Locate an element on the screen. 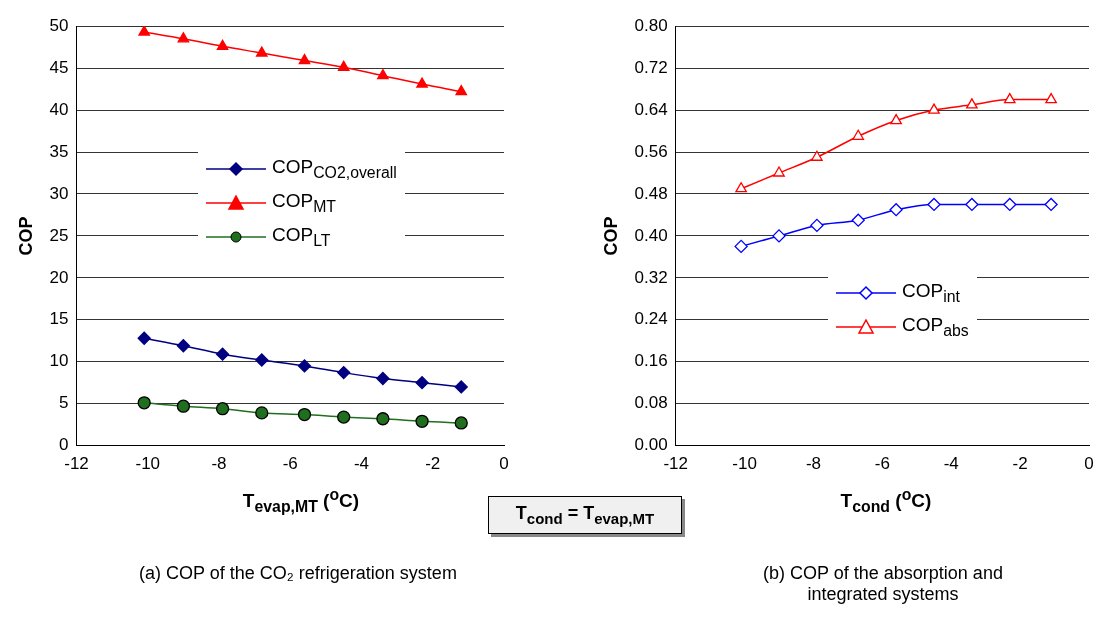 This screenshot has width=1098, height=619. y-tick-label: 15 is located at coordinates (59, 319).